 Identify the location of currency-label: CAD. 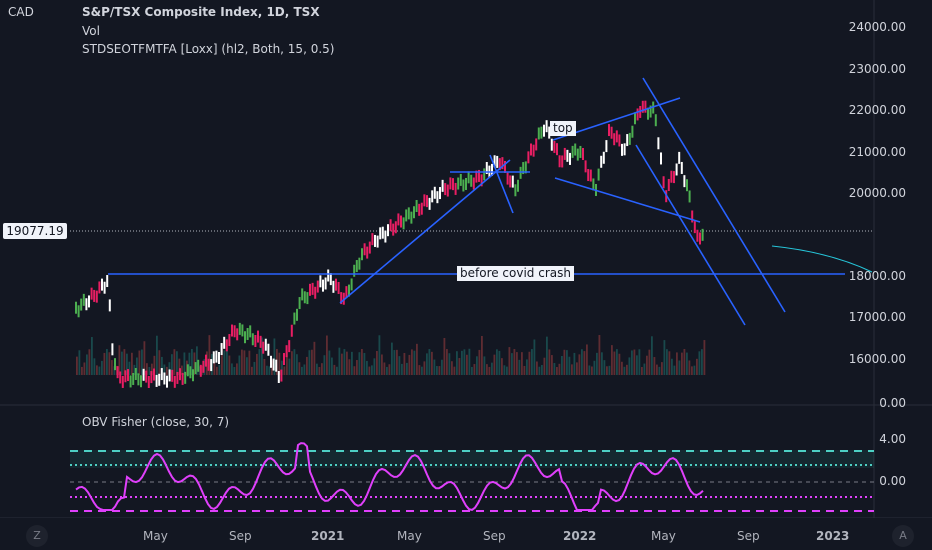
(21, 12).